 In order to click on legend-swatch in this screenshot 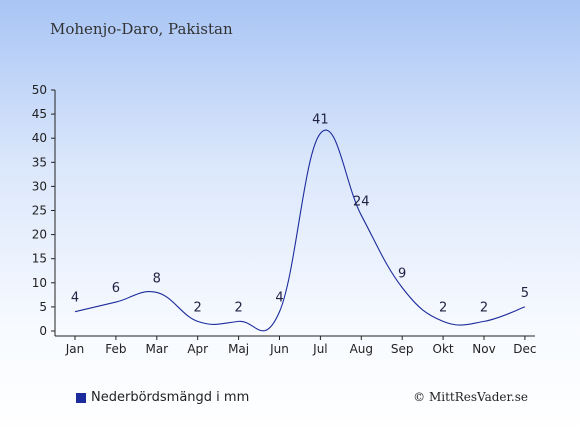, I will do `click(81, 397)`.